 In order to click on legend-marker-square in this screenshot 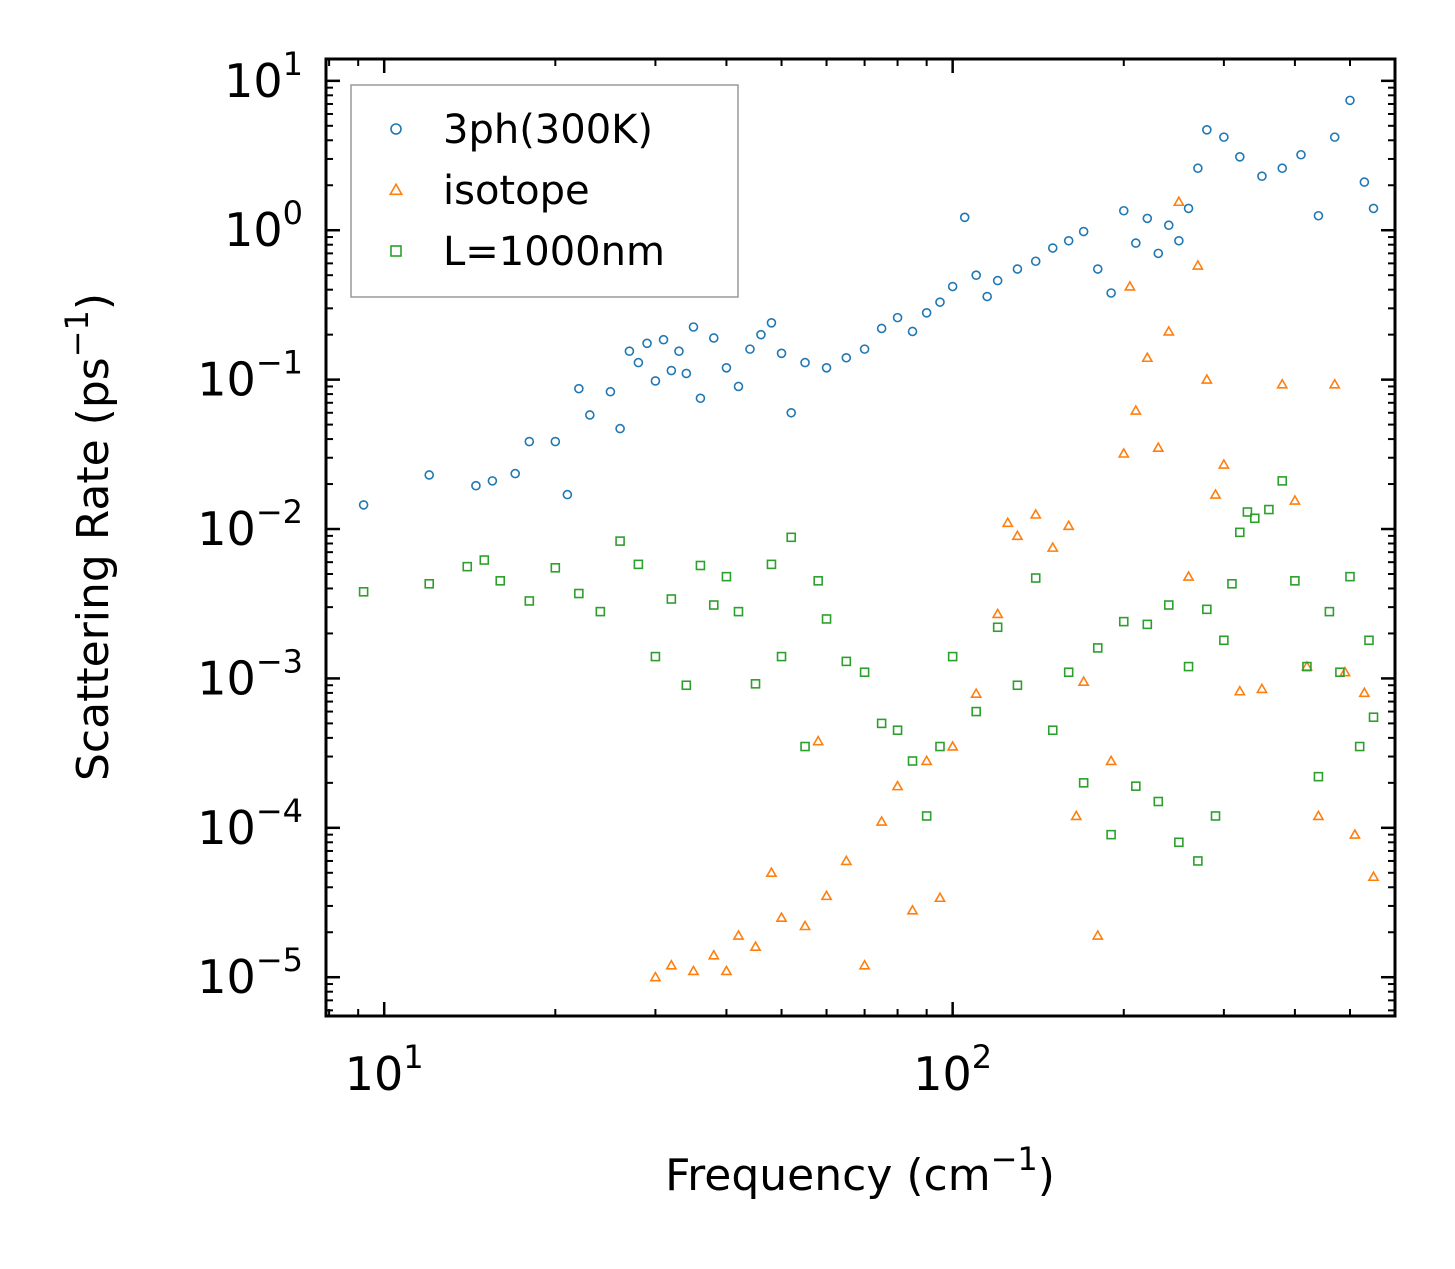, I will do `click(396, 251)`.